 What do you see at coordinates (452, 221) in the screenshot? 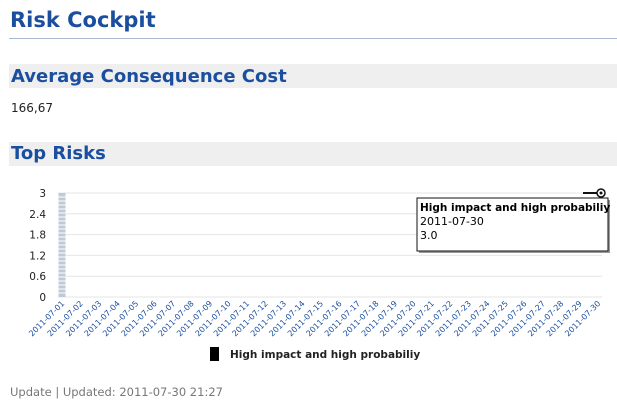
I see `tooltip-date: 2011-07-30` at bounding box center [452, 221].